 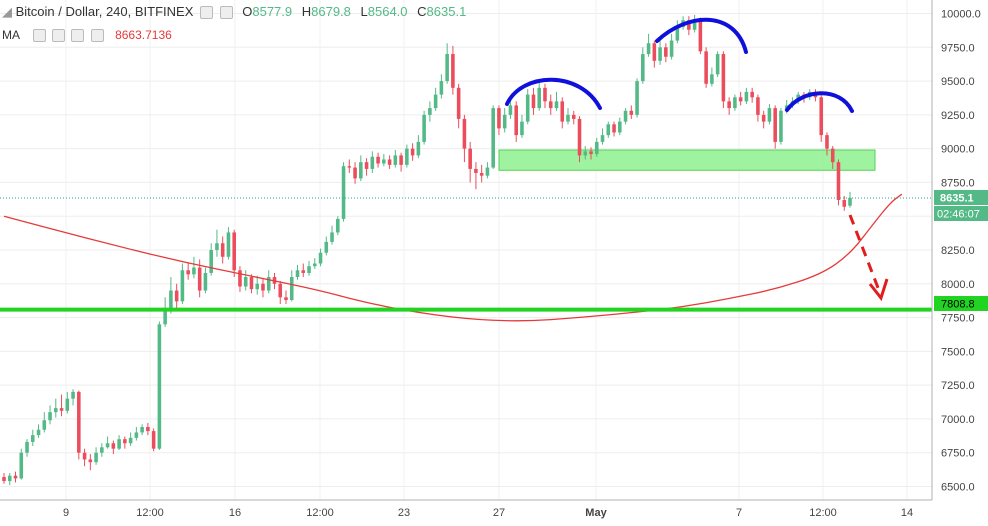 I want to click on ma-visibility-icon, so click(x=39, y=36).